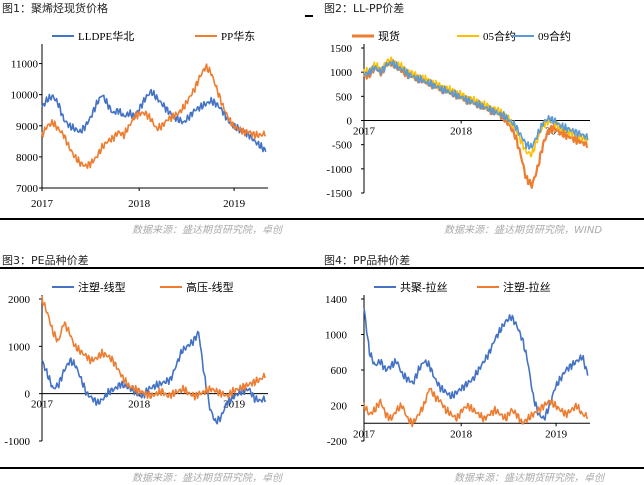 The height and width of the screenshot is (485, 644). What do you see at coordinates (25, 96) in the screenshot?
I see `y-tick-label: 10000` at bounding box center [25, 96].